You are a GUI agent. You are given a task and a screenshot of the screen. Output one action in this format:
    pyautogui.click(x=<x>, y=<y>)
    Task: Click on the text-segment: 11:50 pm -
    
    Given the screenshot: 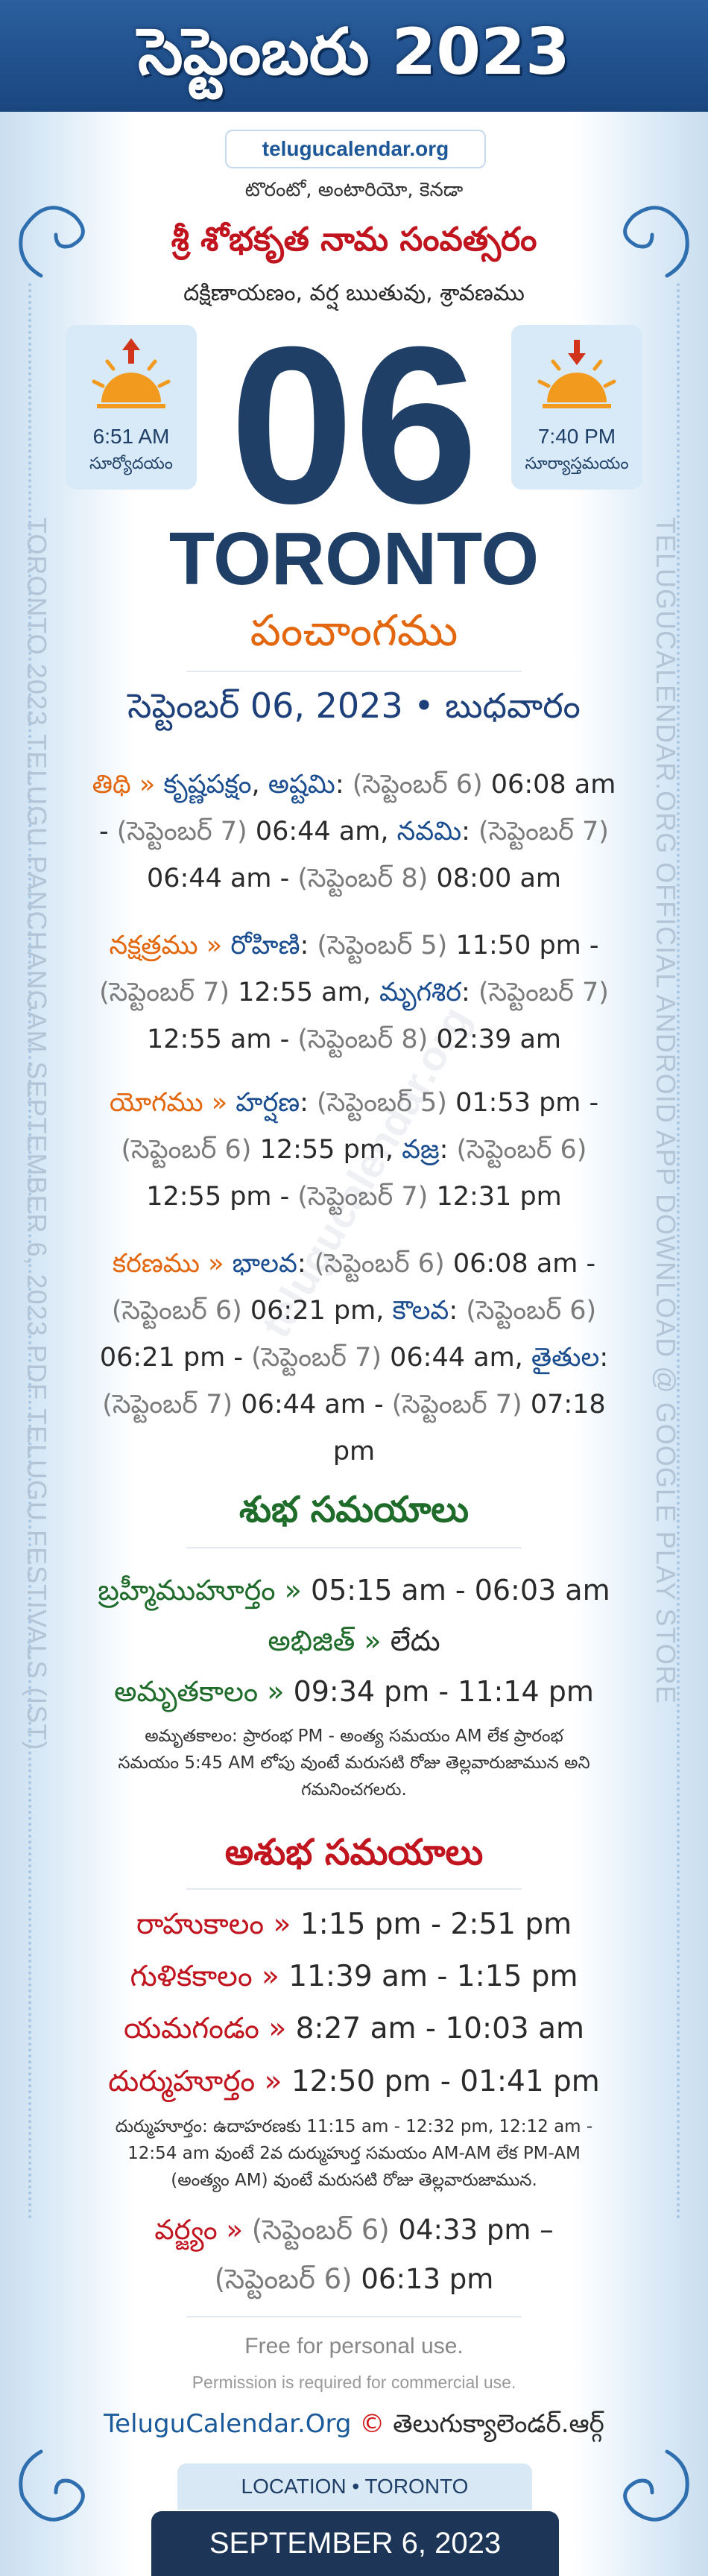 What is the action you would take?
    pyautogui.click(x=531, y=946)
    